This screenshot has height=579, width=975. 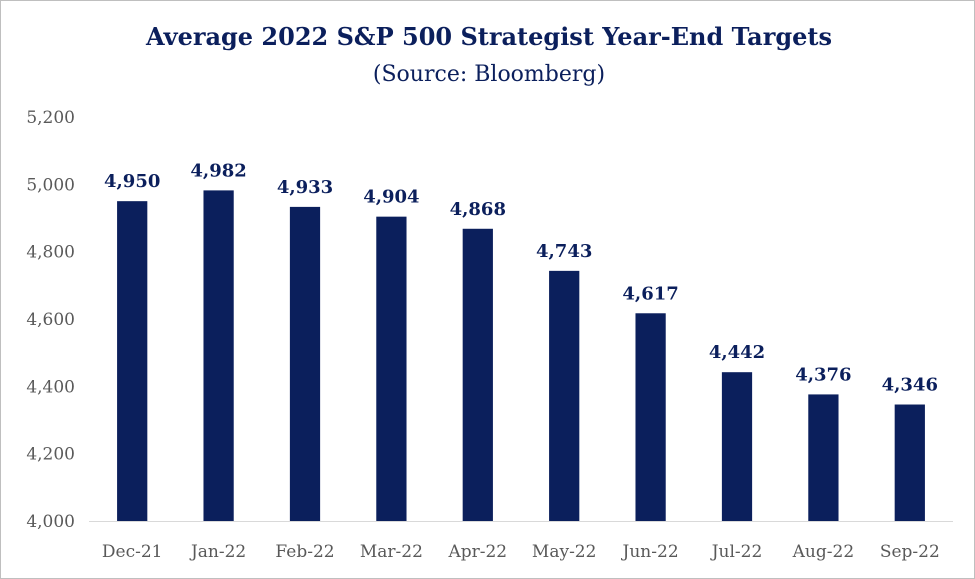 I want to click on x-tick-label: Apr-22, so click(x=477, y=552).